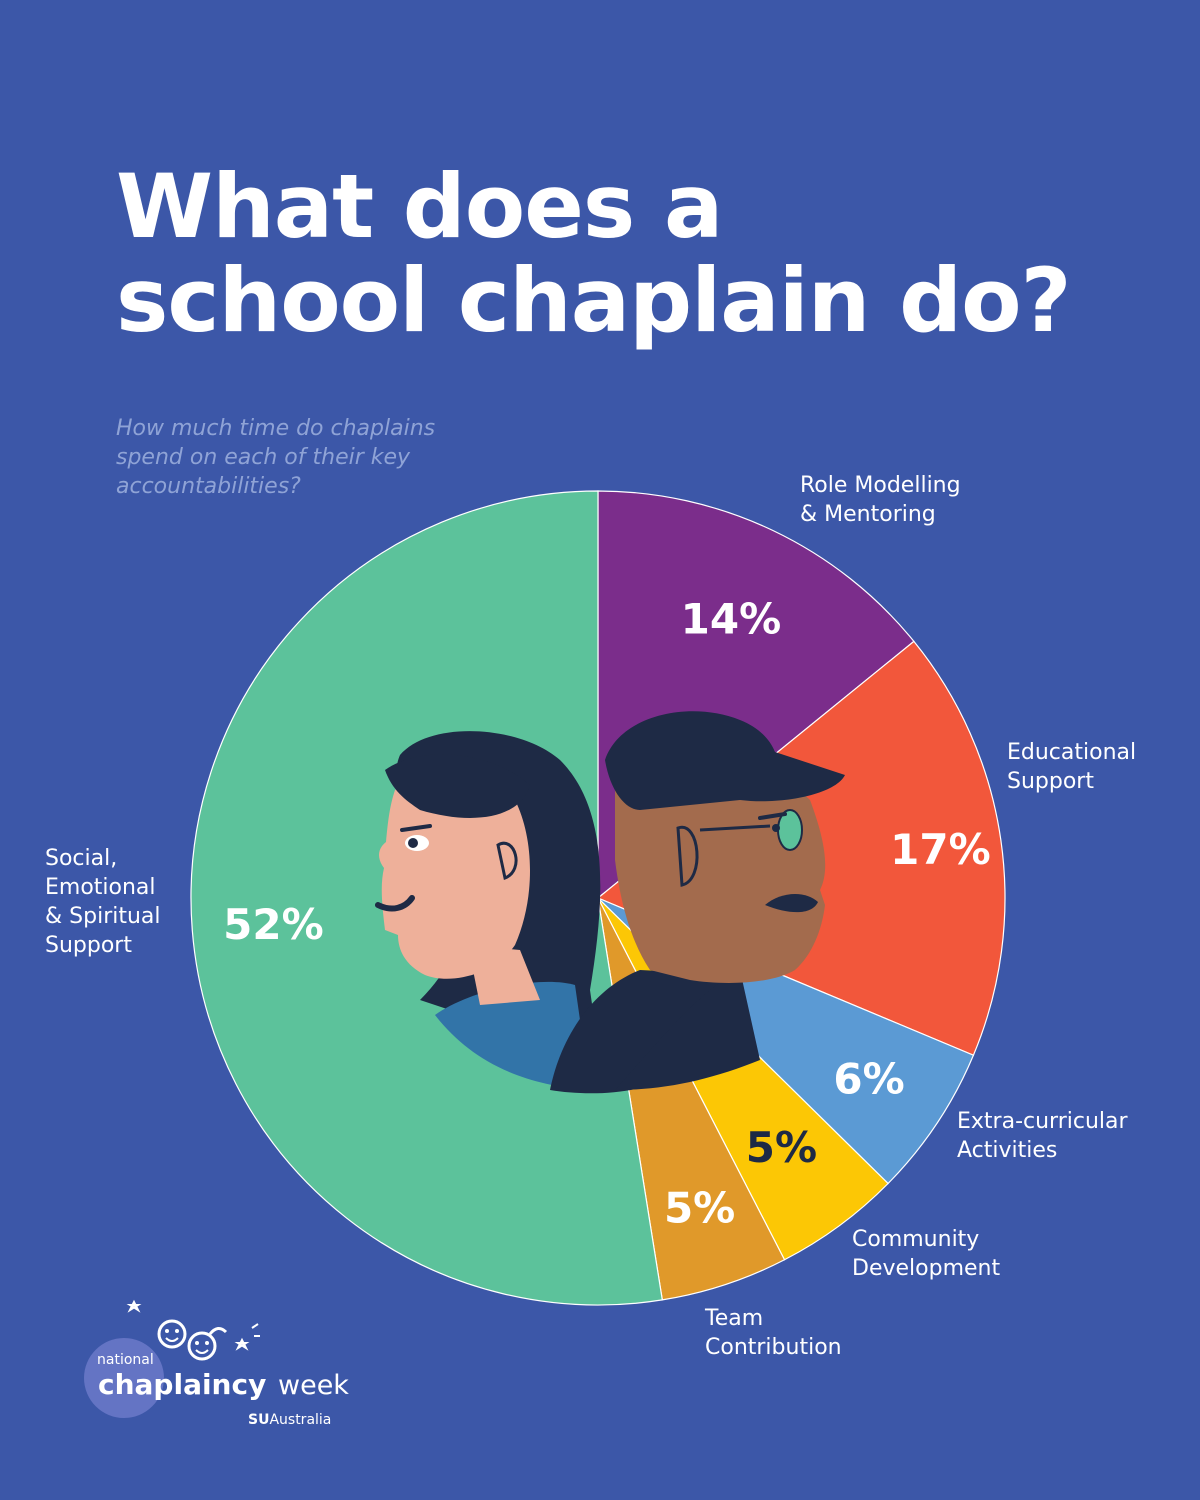 The width and height of the screenshot is (1200, 1500). Describe the element at coordinates (313, 1385) in the screenshot. I see `logo-week-text: week` at that location.